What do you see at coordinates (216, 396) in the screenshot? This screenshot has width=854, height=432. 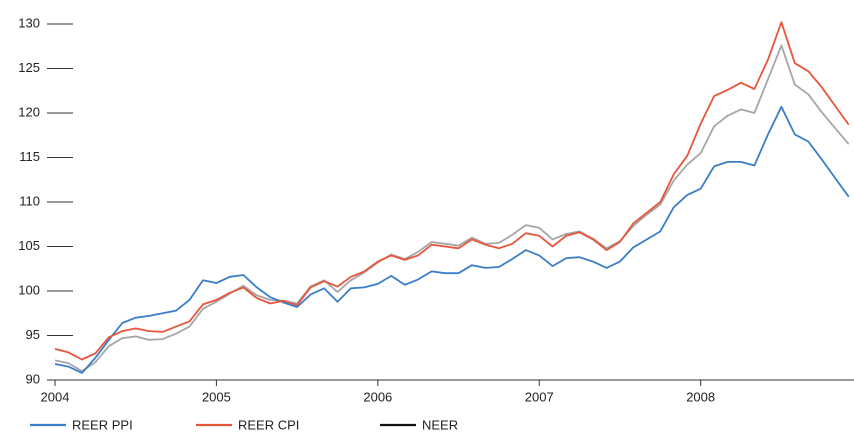 I see `x-tick-label: 2005` at bounding box center [216, 396].